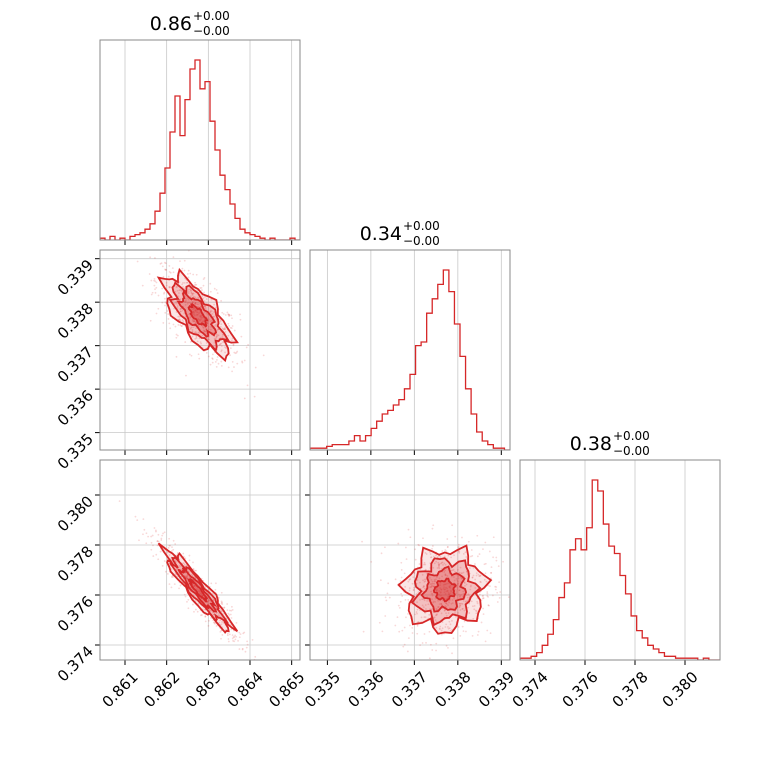 This screenshot has height=760, width=760. What do you see at coordinates (211, 16) in the screenshot?
I see `title-upper-error: +0.00` at bounding box center [211, 16].